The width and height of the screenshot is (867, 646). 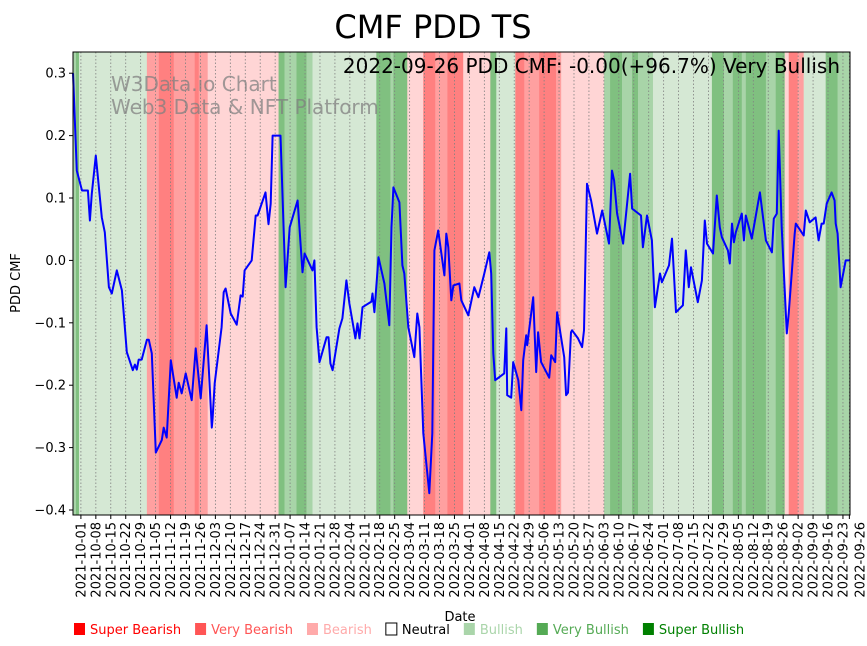 I want to click on x-tick-label: 2022-04-22, so click(x=515, y=560).